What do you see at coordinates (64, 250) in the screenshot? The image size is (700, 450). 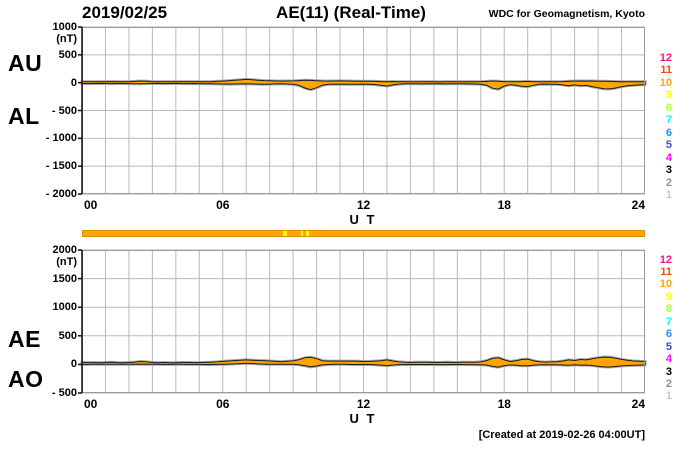 I see `y-tick-label: 2000` at bounding box center [64, 250].